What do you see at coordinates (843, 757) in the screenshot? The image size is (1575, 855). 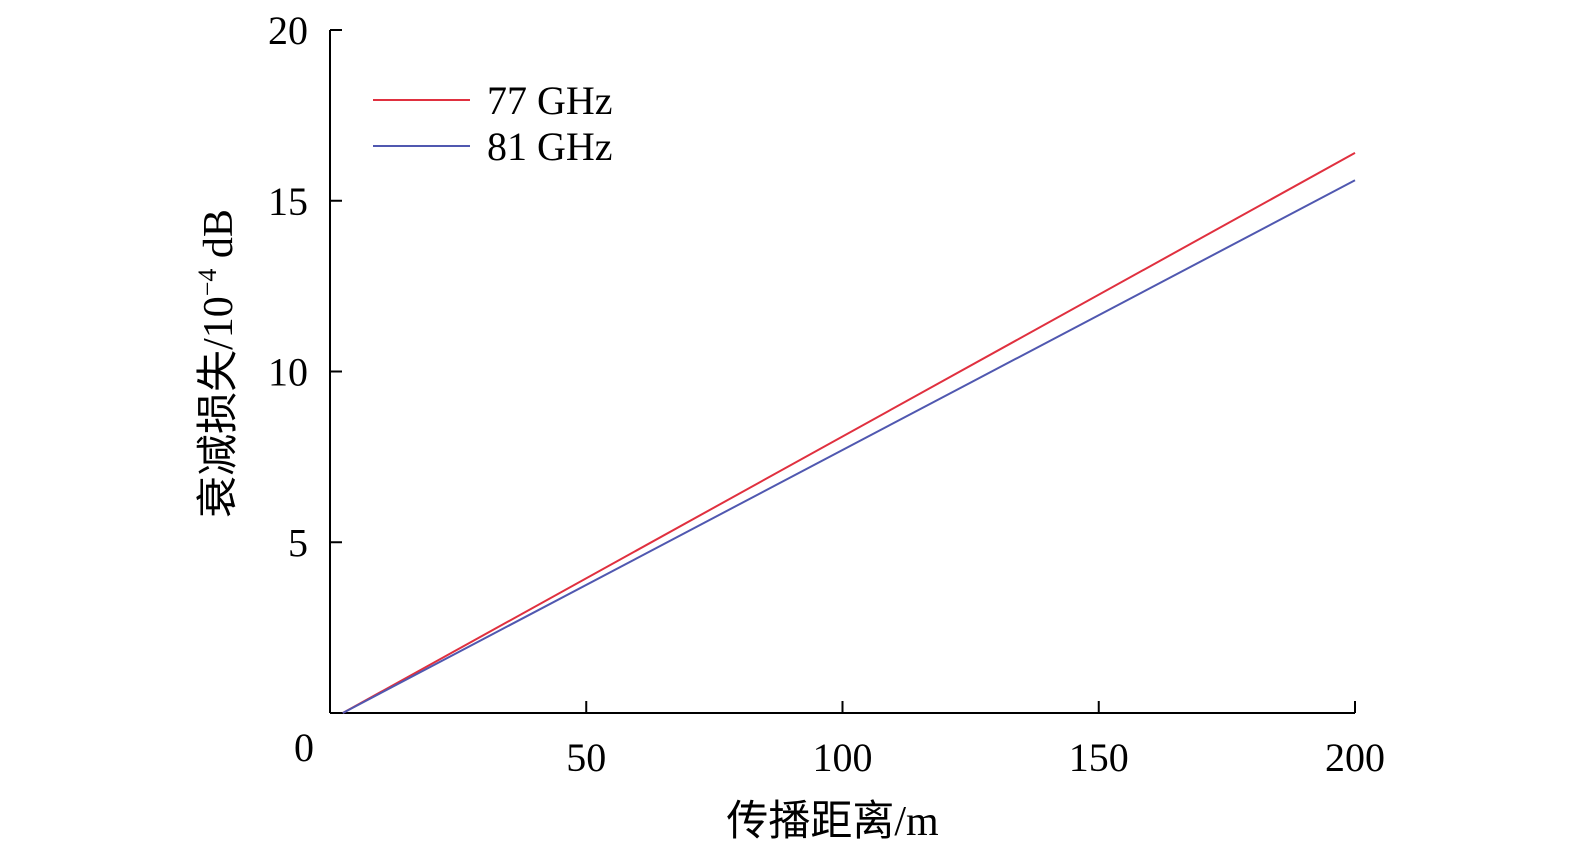 I see `x-tick-label: 100` at bounding box center [843, 757].